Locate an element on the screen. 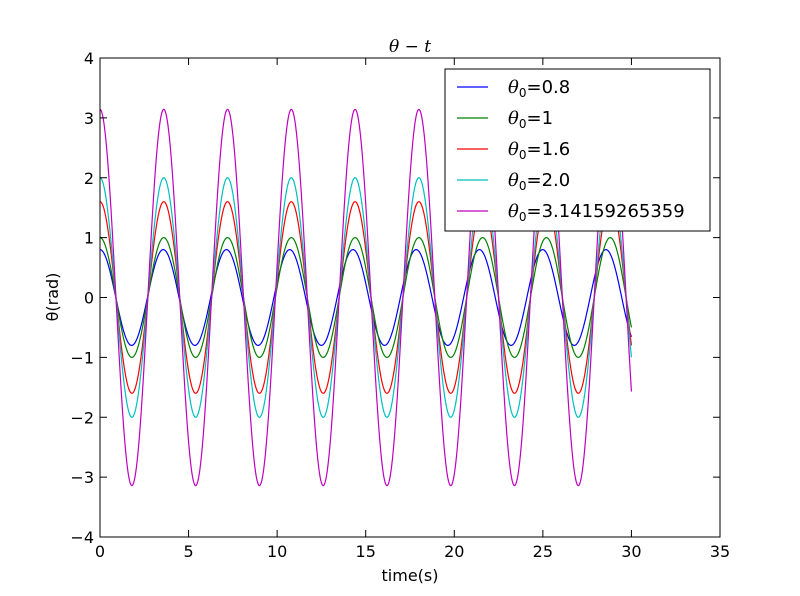 The width and height of the screenshot is (800, 596). legend-label-0: θ0=0.8 is located at coordinates (539, 88).